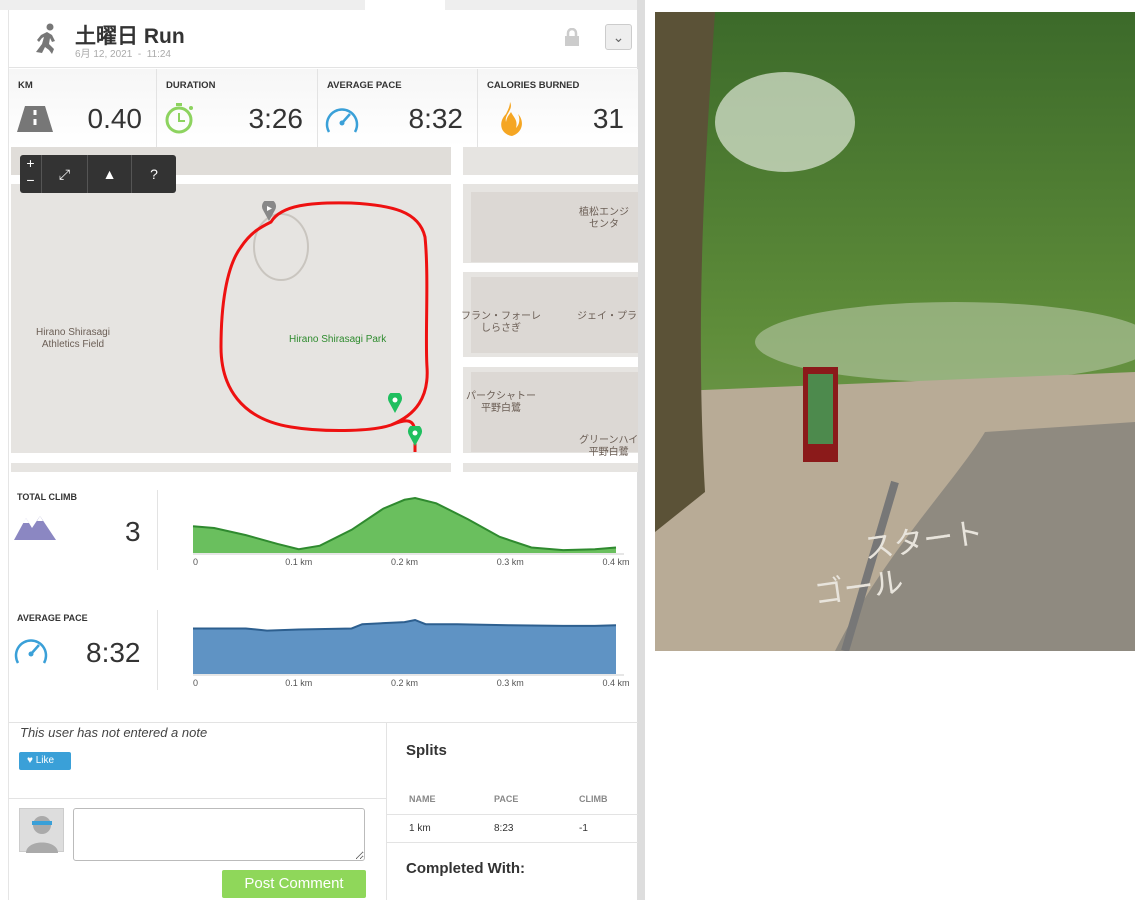 This screenshot has width=1148, height=900. What do you see at coordinates (608, 118) in the screenshot?
I see `stat-value: 31` at bounding box center [608, 118].